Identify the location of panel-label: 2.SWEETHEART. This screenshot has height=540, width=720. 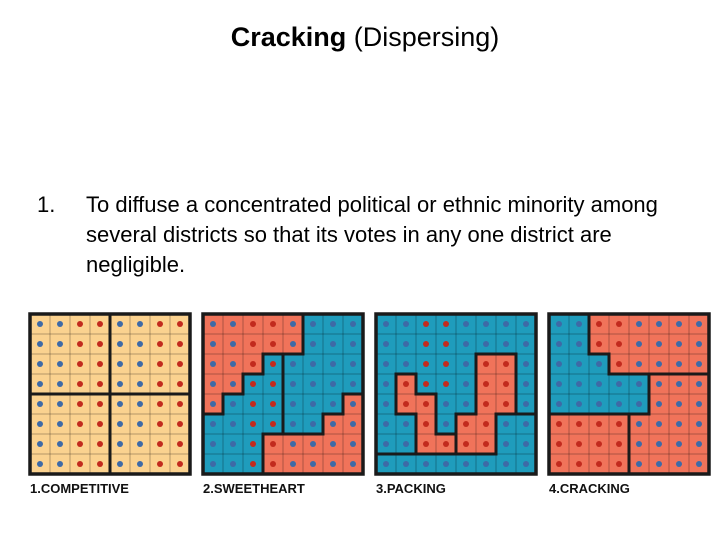
(254, 488).